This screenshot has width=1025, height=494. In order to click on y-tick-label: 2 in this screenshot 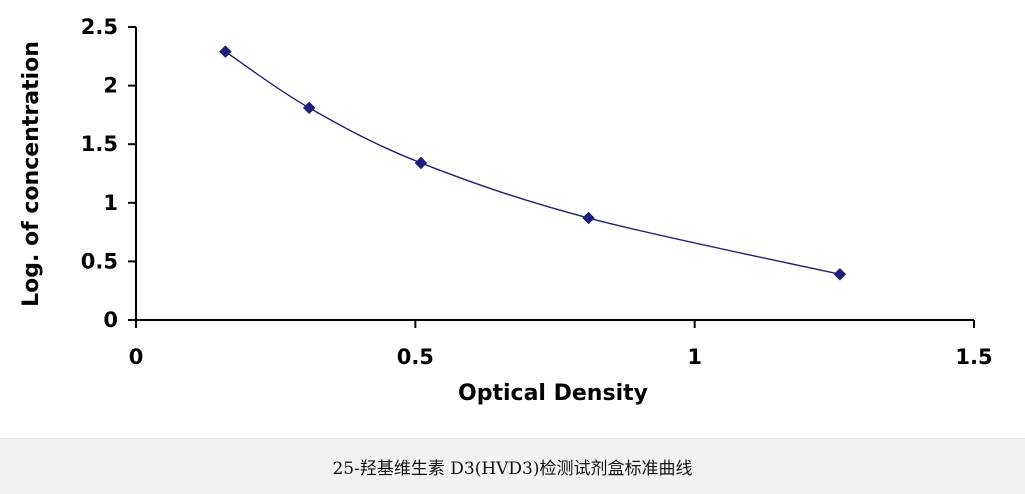, I will do `click(110, 86)`.